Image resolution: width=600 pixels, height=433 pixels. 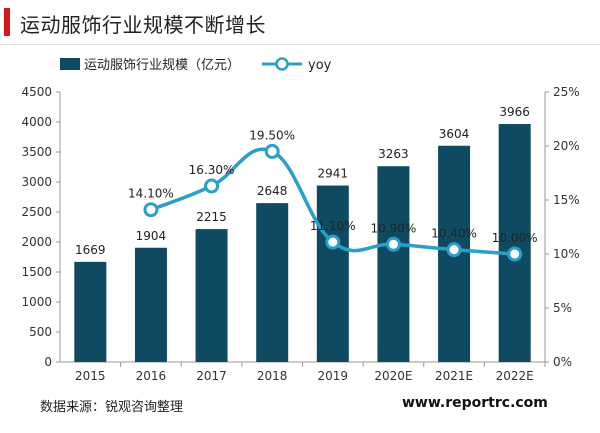 What do you see at coordinates (514, 112) in the screenshot?
I see `bar-value-label: 3966` at bounding box center [514, 112].